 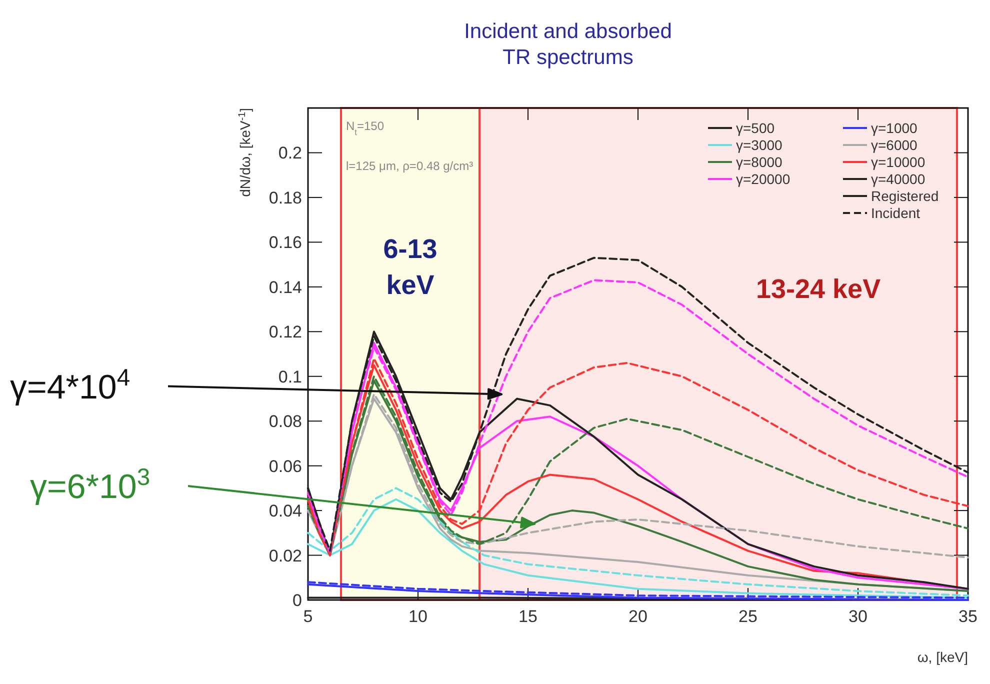 I want to click on y-tick-label: 0.02, so click(x=285, y=556).